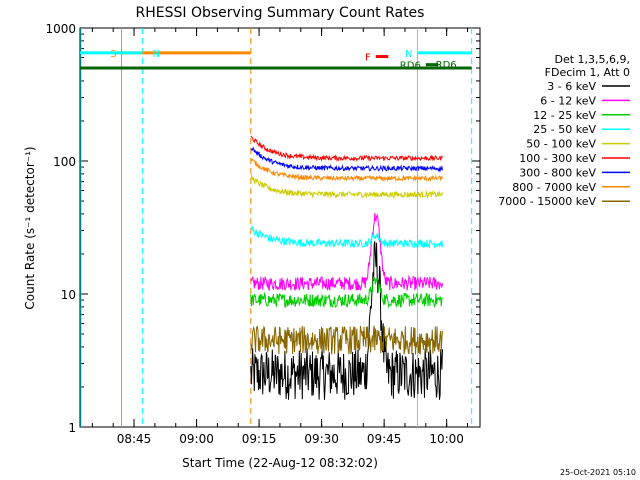 The height and width of the screenshot is (480, 640). What do you see at coordinates (598, 472) in the screenshot?
I see `footer-timestamp: 25-Oct-2021 05:10` at bounding box center [598, 472].